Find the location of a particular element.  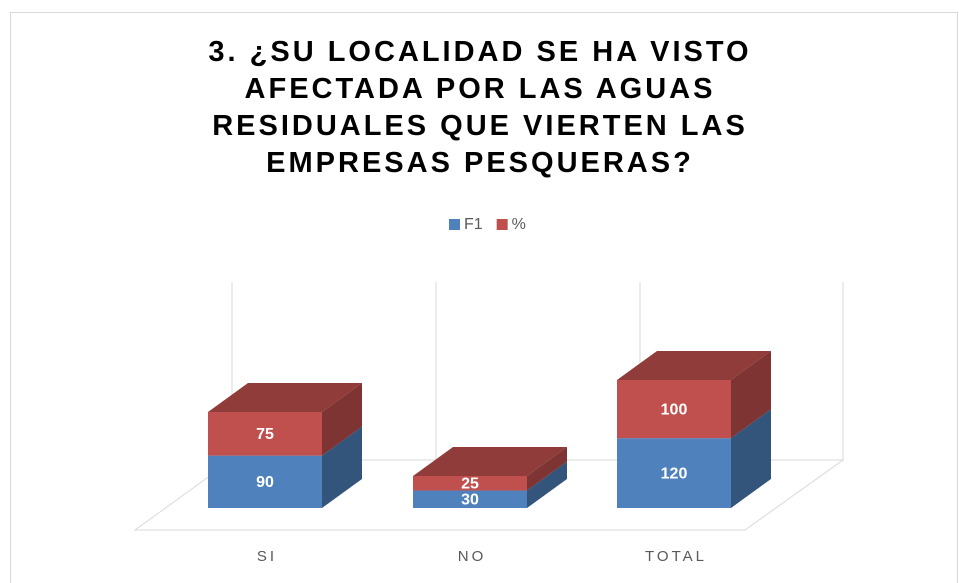

value-label: 120 is located at coordinates (674, 473).